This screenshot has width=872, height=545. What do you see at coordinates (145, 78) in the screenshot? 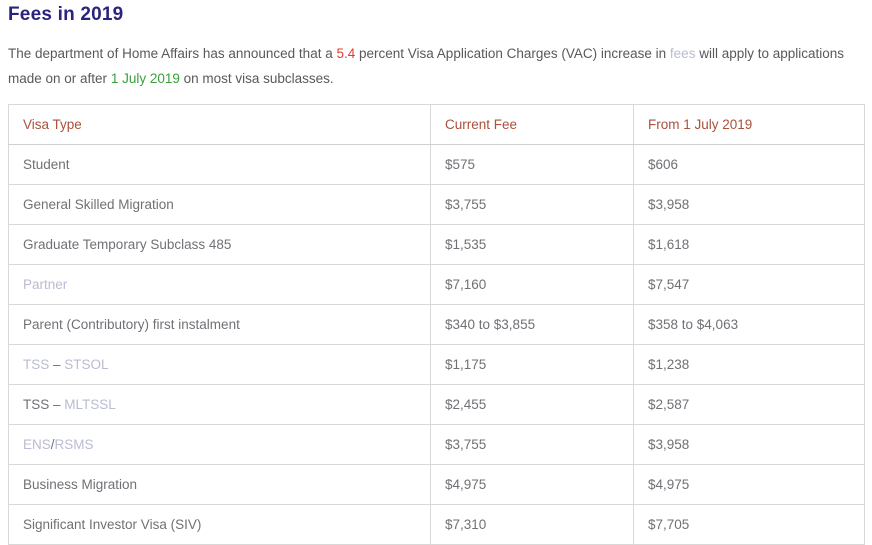
I see `intro-highlight-date: 1 July 2019` at bounding box center [145, 78].